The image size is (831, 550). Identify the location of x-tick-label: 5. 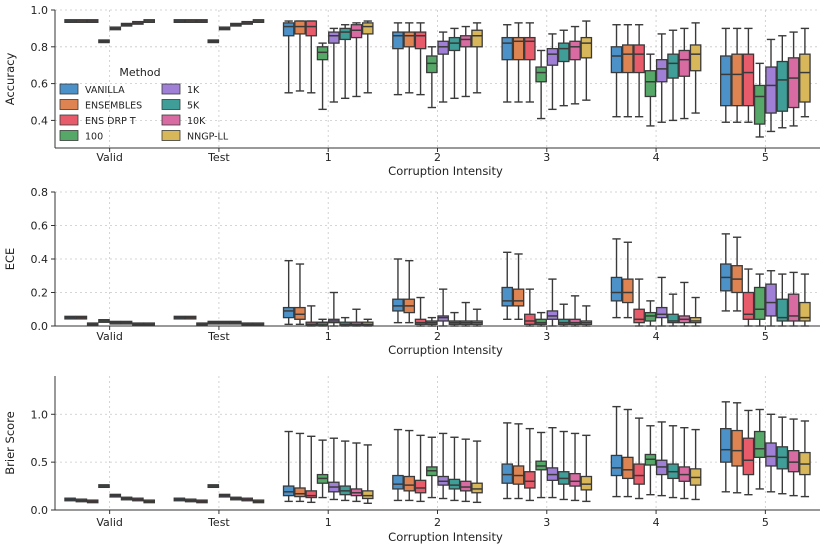
(765, 157).